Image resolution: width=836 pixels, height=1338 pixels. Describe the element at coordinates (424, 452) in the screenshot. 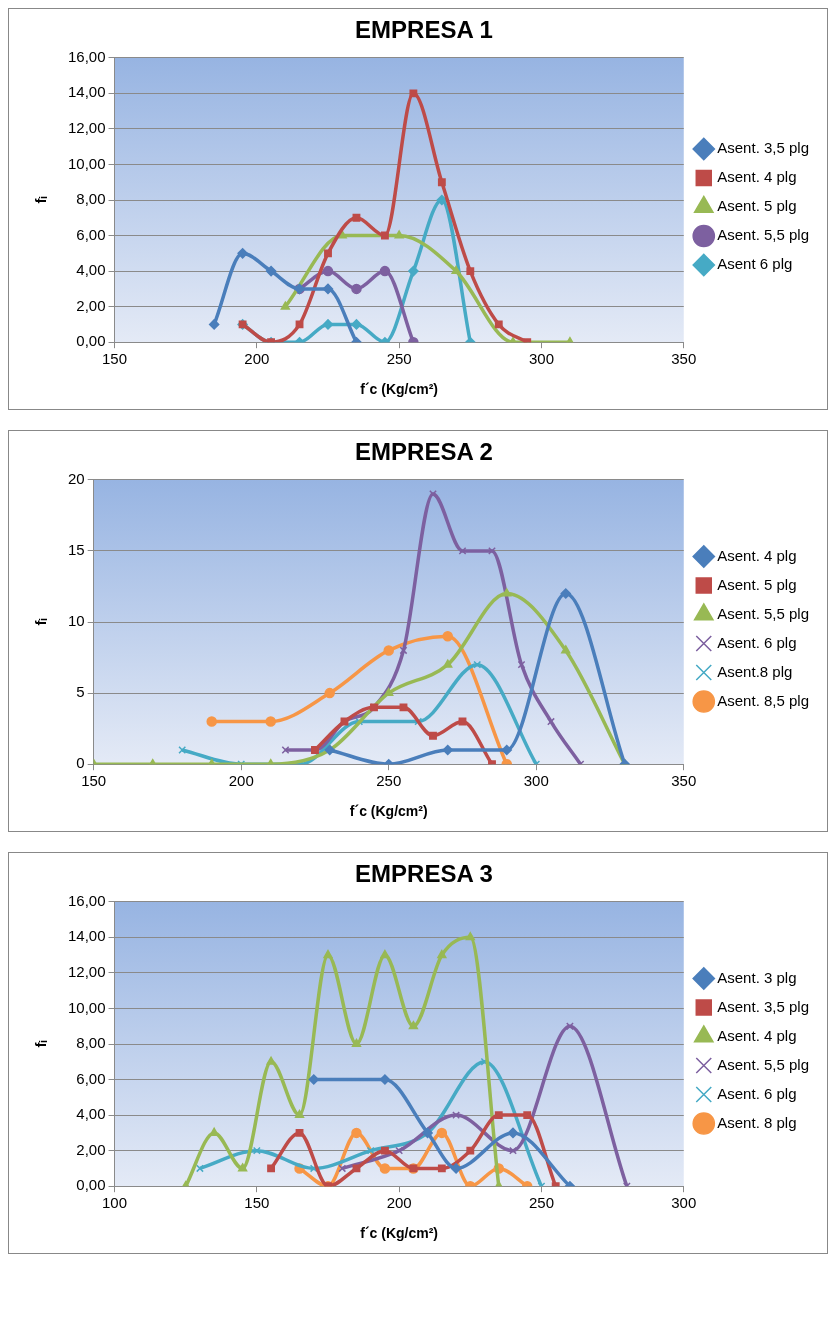

I see `chart-title: EMPRESA 2` at that location.